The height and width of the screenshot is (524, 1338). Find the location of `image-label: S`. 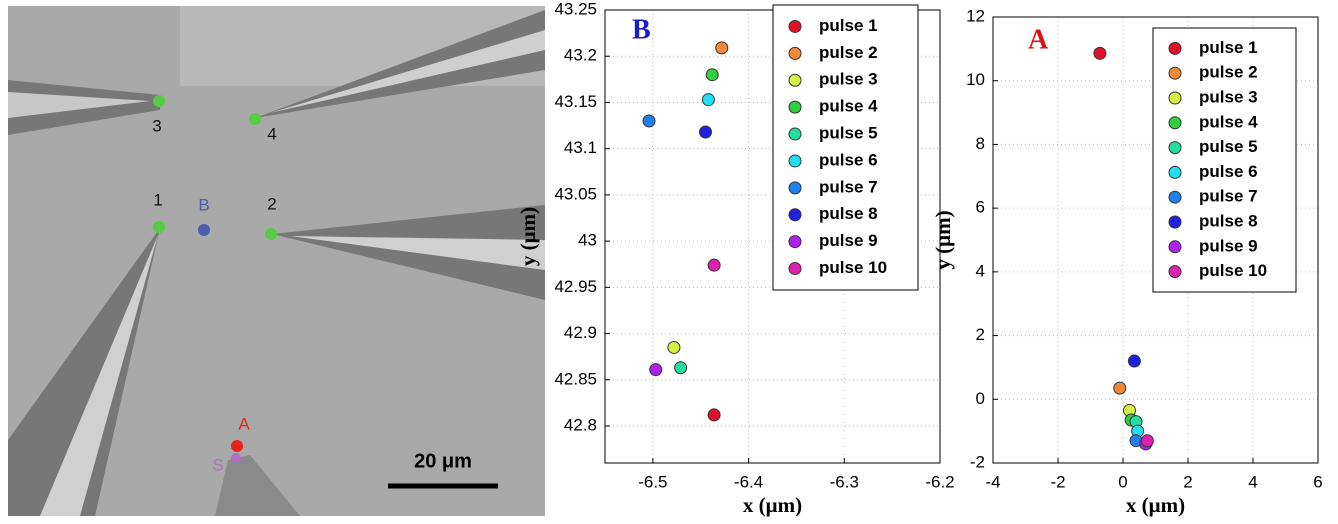

image-label: S is located at coordinates (217, 464).